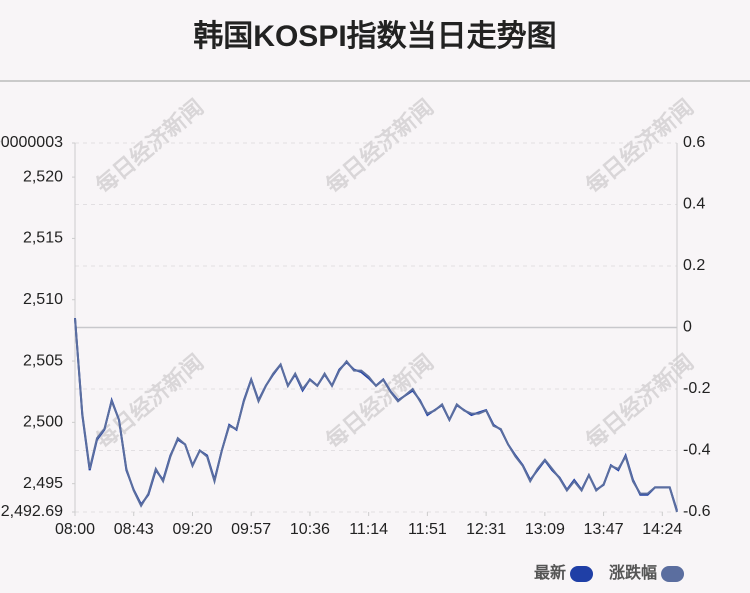 This screenshot has height=593, width=750. What do you see at coordinates (687, 327) in the screenshot?
I see `y2-tick-label: 0` at bounding box center [687, 327].